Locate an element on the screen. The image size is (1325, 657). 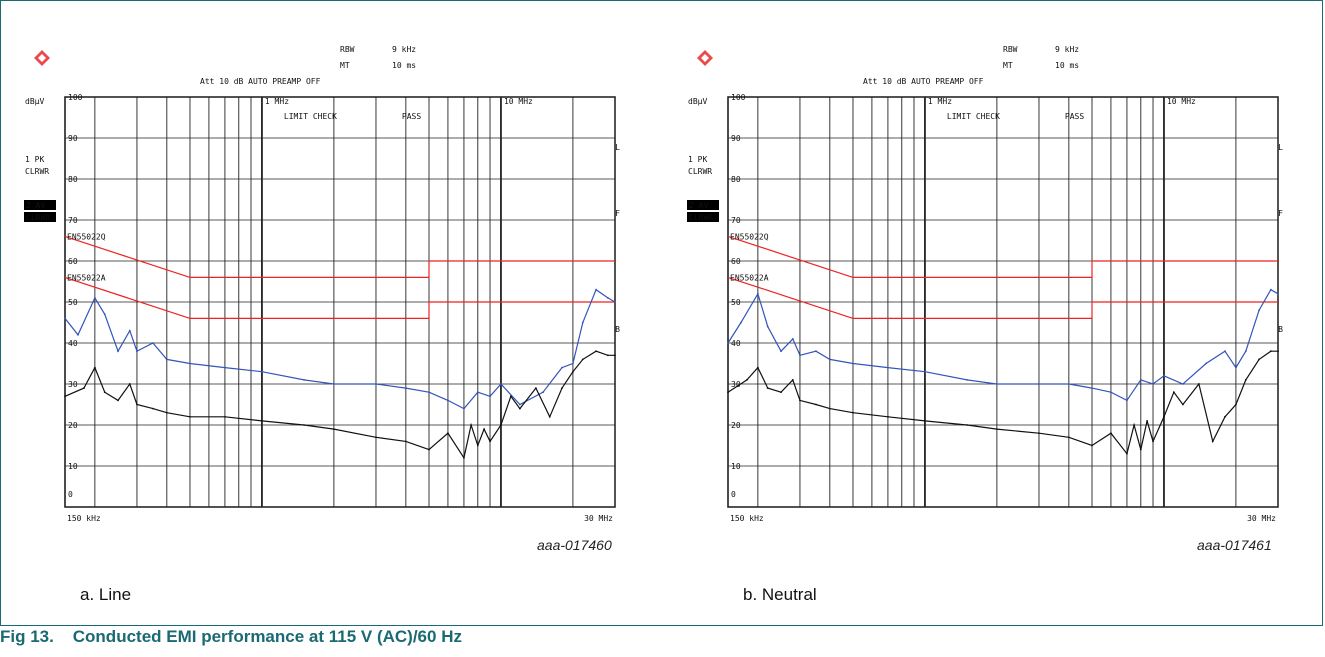
y-tick-label: 0 is located at coordinates (70, 494).